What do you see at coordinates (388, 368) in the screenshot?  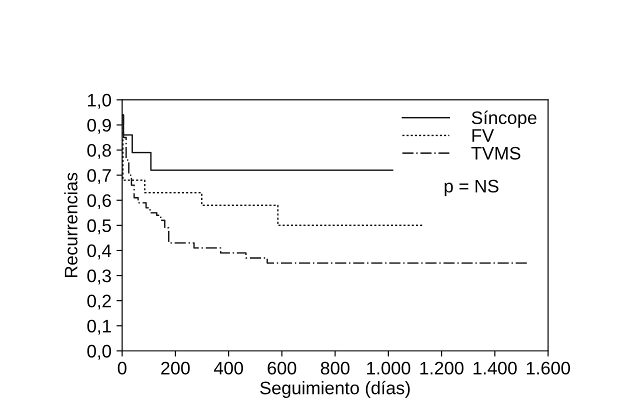 I see `x-tick-label: 1.000` at bounding box center [388, 368].